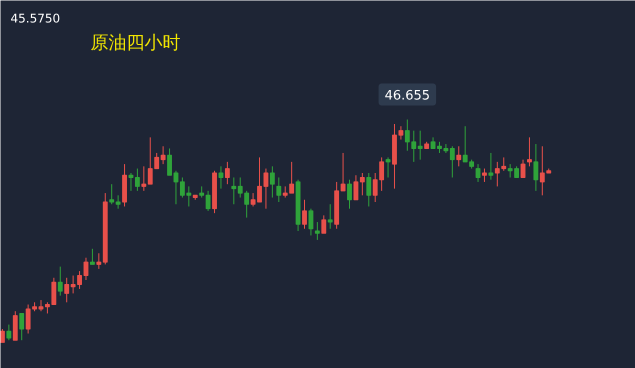  I want to click on chart-title: 原油四小时, so click(135, 43).